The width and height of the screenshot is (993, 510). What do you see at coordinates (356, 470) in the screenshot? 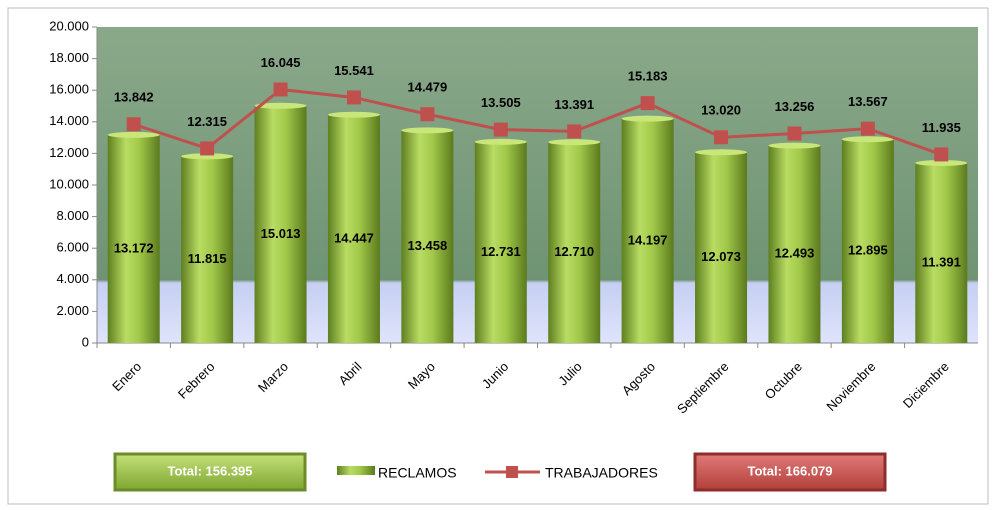
I see `legend-swatch` at bounding box center [356, 470].